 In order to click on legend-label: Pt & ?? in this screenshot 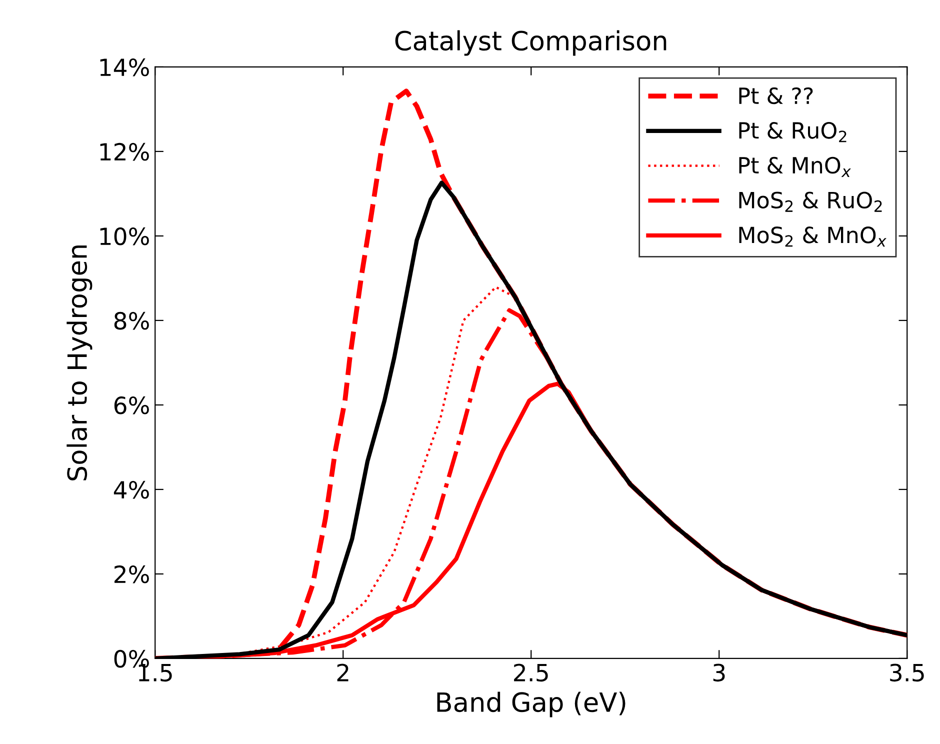, I will do `click(776, 95)`.